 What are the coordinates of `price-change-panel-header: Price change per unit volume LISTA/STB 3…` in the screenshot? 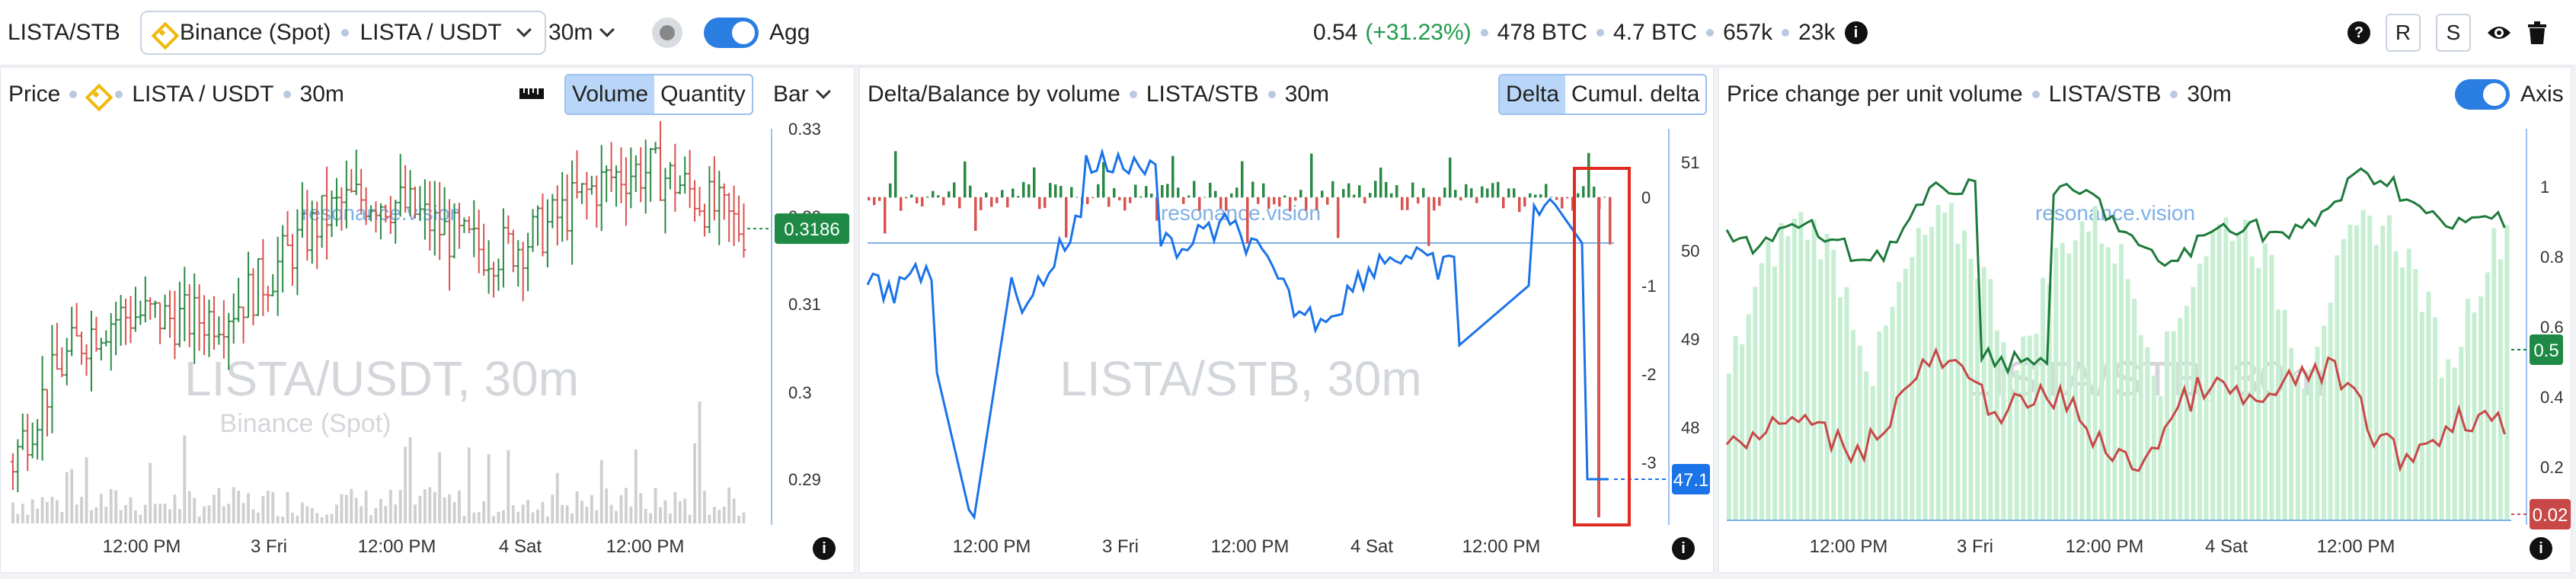 It's located at (2145, 94).